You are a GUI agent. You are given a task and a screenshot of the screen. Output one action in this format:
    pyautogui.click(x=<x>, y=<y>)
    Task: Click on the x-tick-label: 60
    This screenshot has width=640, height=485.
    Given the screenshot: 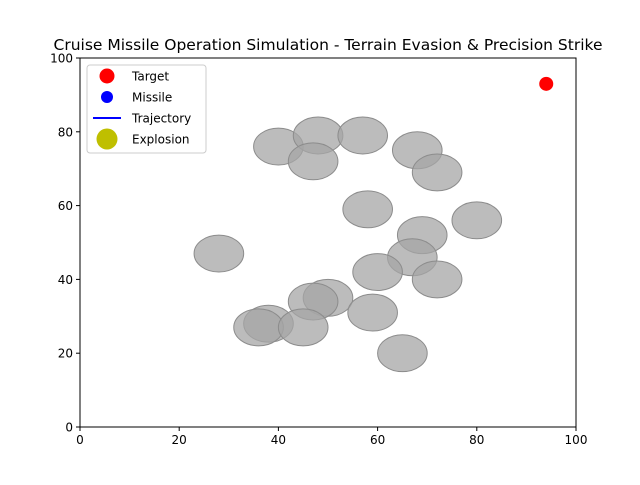 What is the action you would take?
    pyautogui.click(x=377, y=440)
    